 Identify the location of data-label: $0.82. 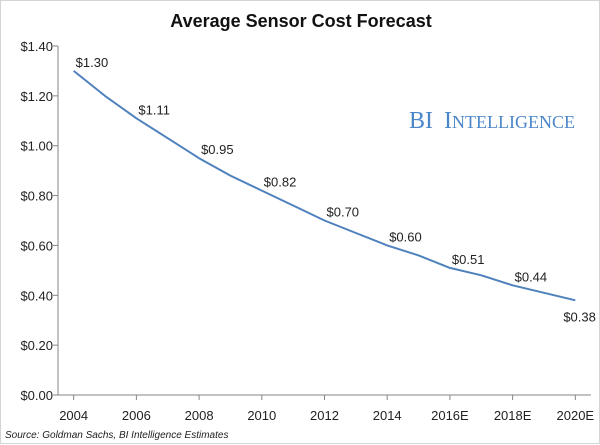
(280, 182).